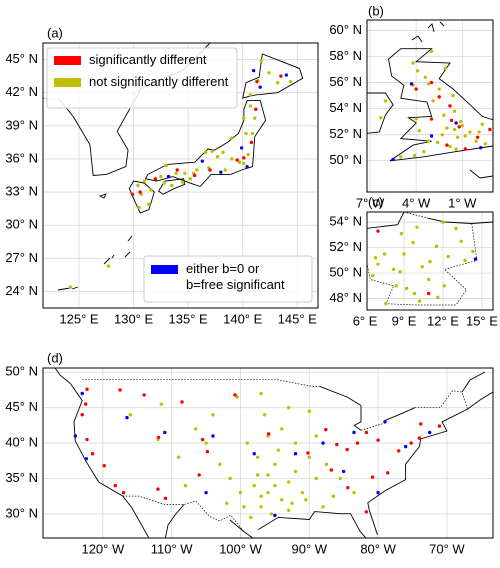  I want to click on panel-frame, so click(430, 106).